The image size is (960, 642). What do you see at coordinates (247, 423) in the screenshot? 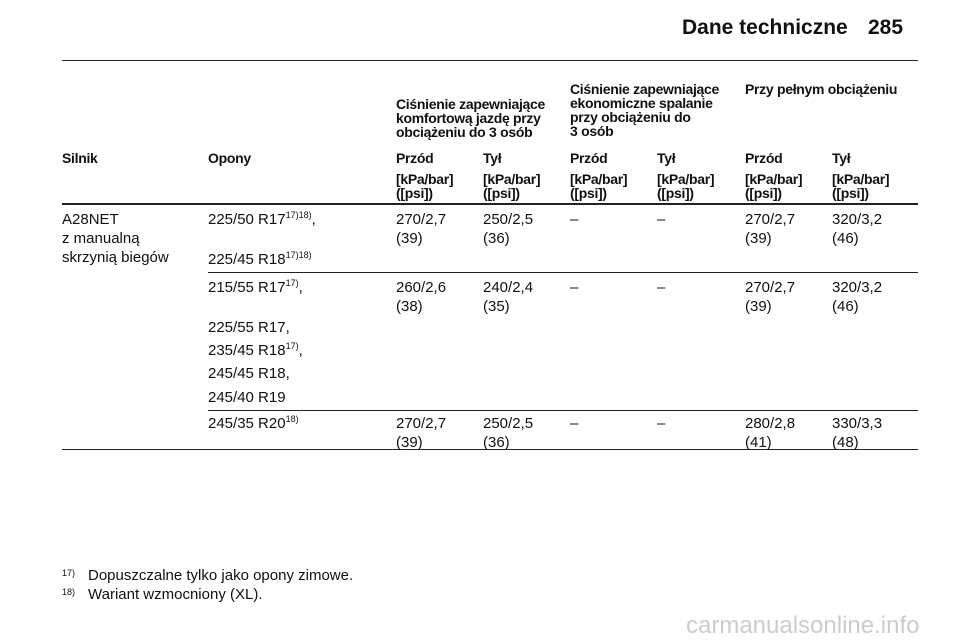
I see `tire-size: 245/35 R20` at bounding box center [247, 423].